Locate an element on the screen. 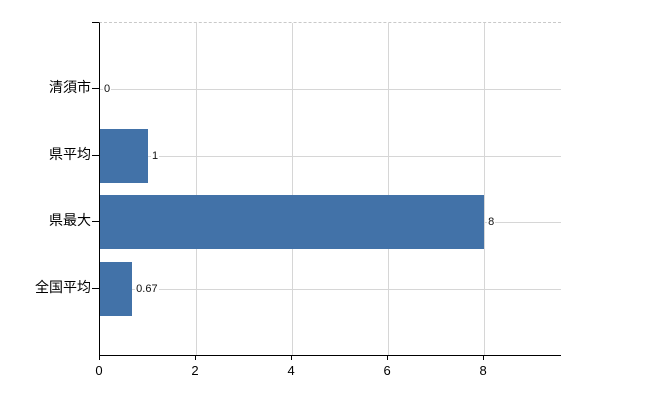 Image resolution: width=650 pixels, height=400 pixels. value-label: 8 is located at coordinates (491, 222).